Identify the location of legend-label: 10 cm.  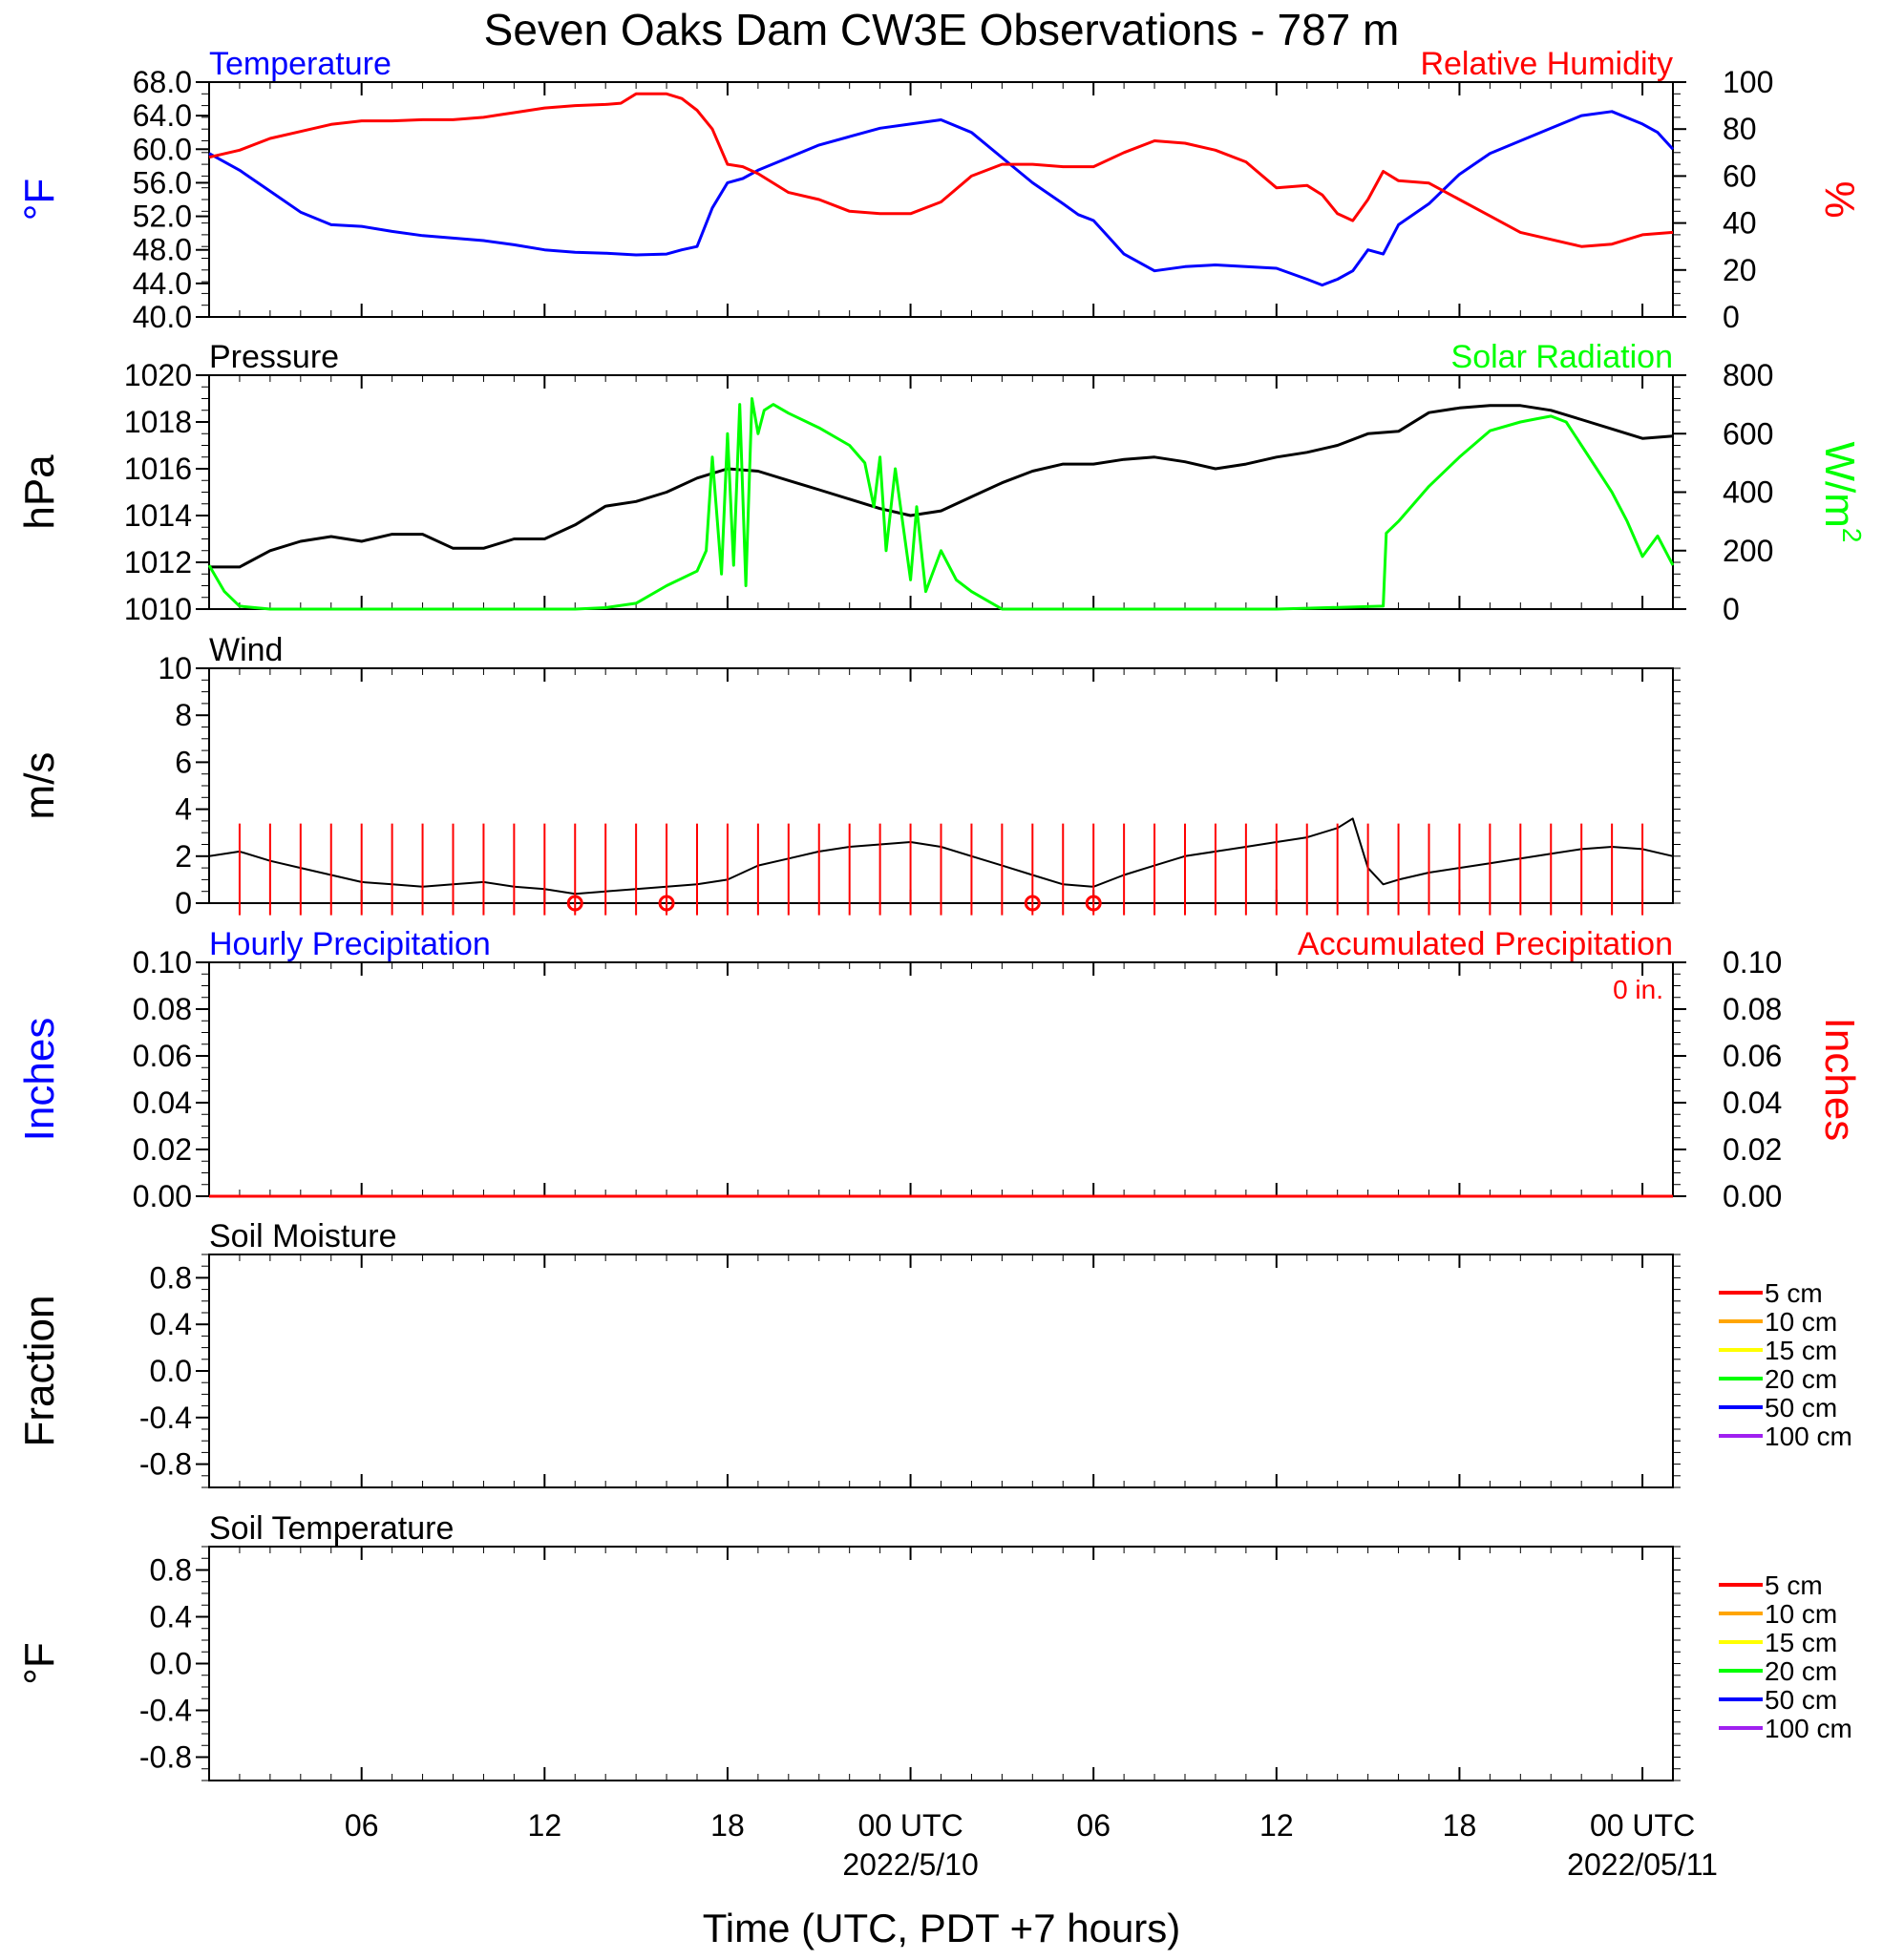
(1801, 1322).